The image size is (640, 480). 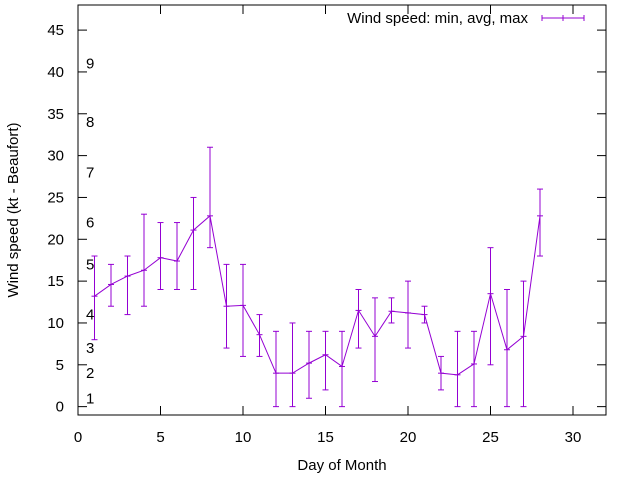 I want to click on legend: Wind speed: min, avg, max, so click(x=466, y=18).